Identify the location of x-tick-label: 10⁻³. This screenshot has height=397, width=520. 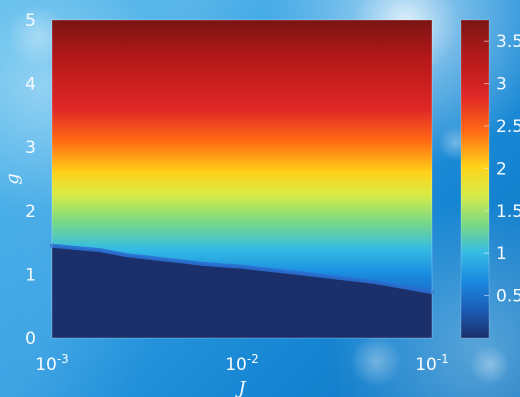
(52, 363).